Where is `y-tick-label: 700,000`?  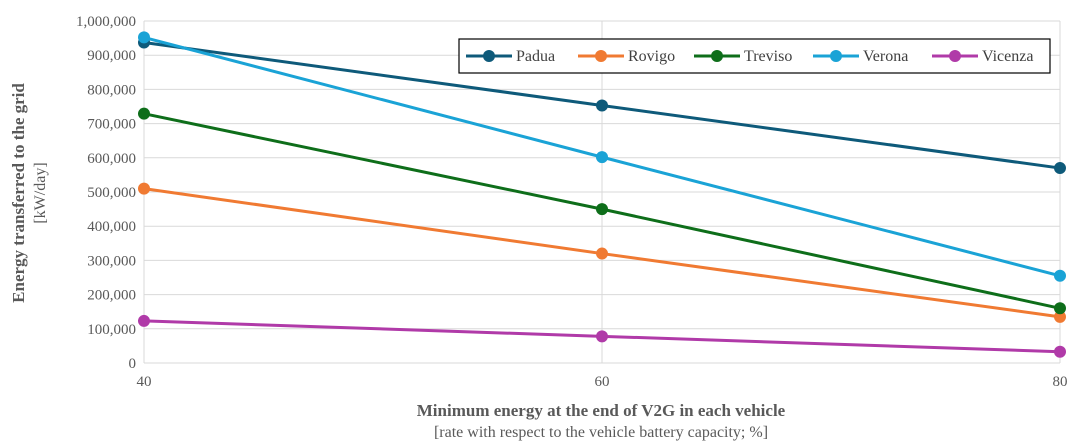
y-tick-label: 700,000 is located at coordinates (111, 125).